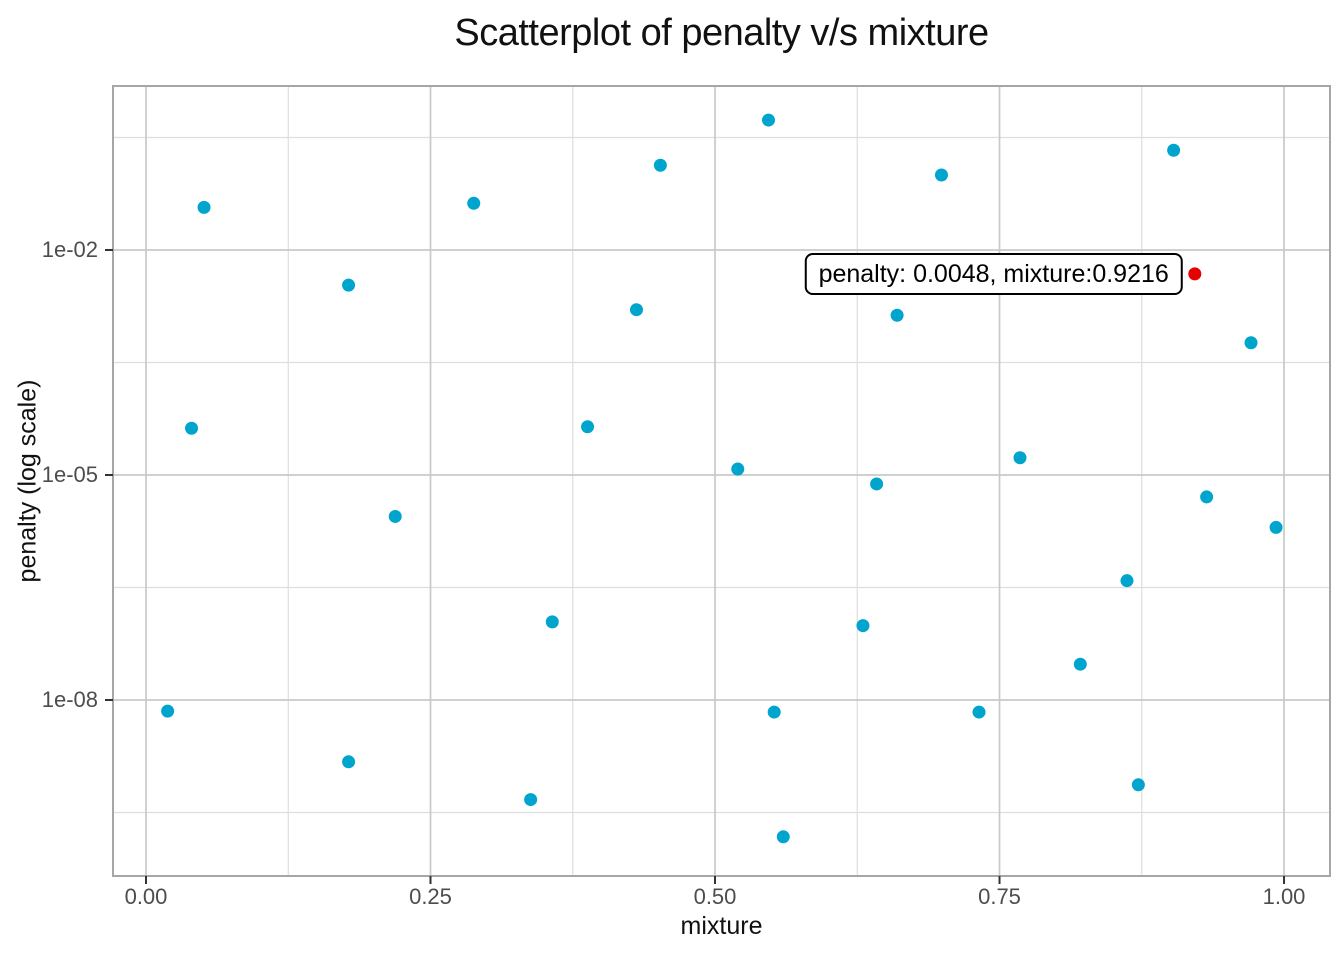  What do you see at coordinates (69, 249) in the screenshot?
I see `y-tick-label: 1e-02` at bounding box center [69, 249].